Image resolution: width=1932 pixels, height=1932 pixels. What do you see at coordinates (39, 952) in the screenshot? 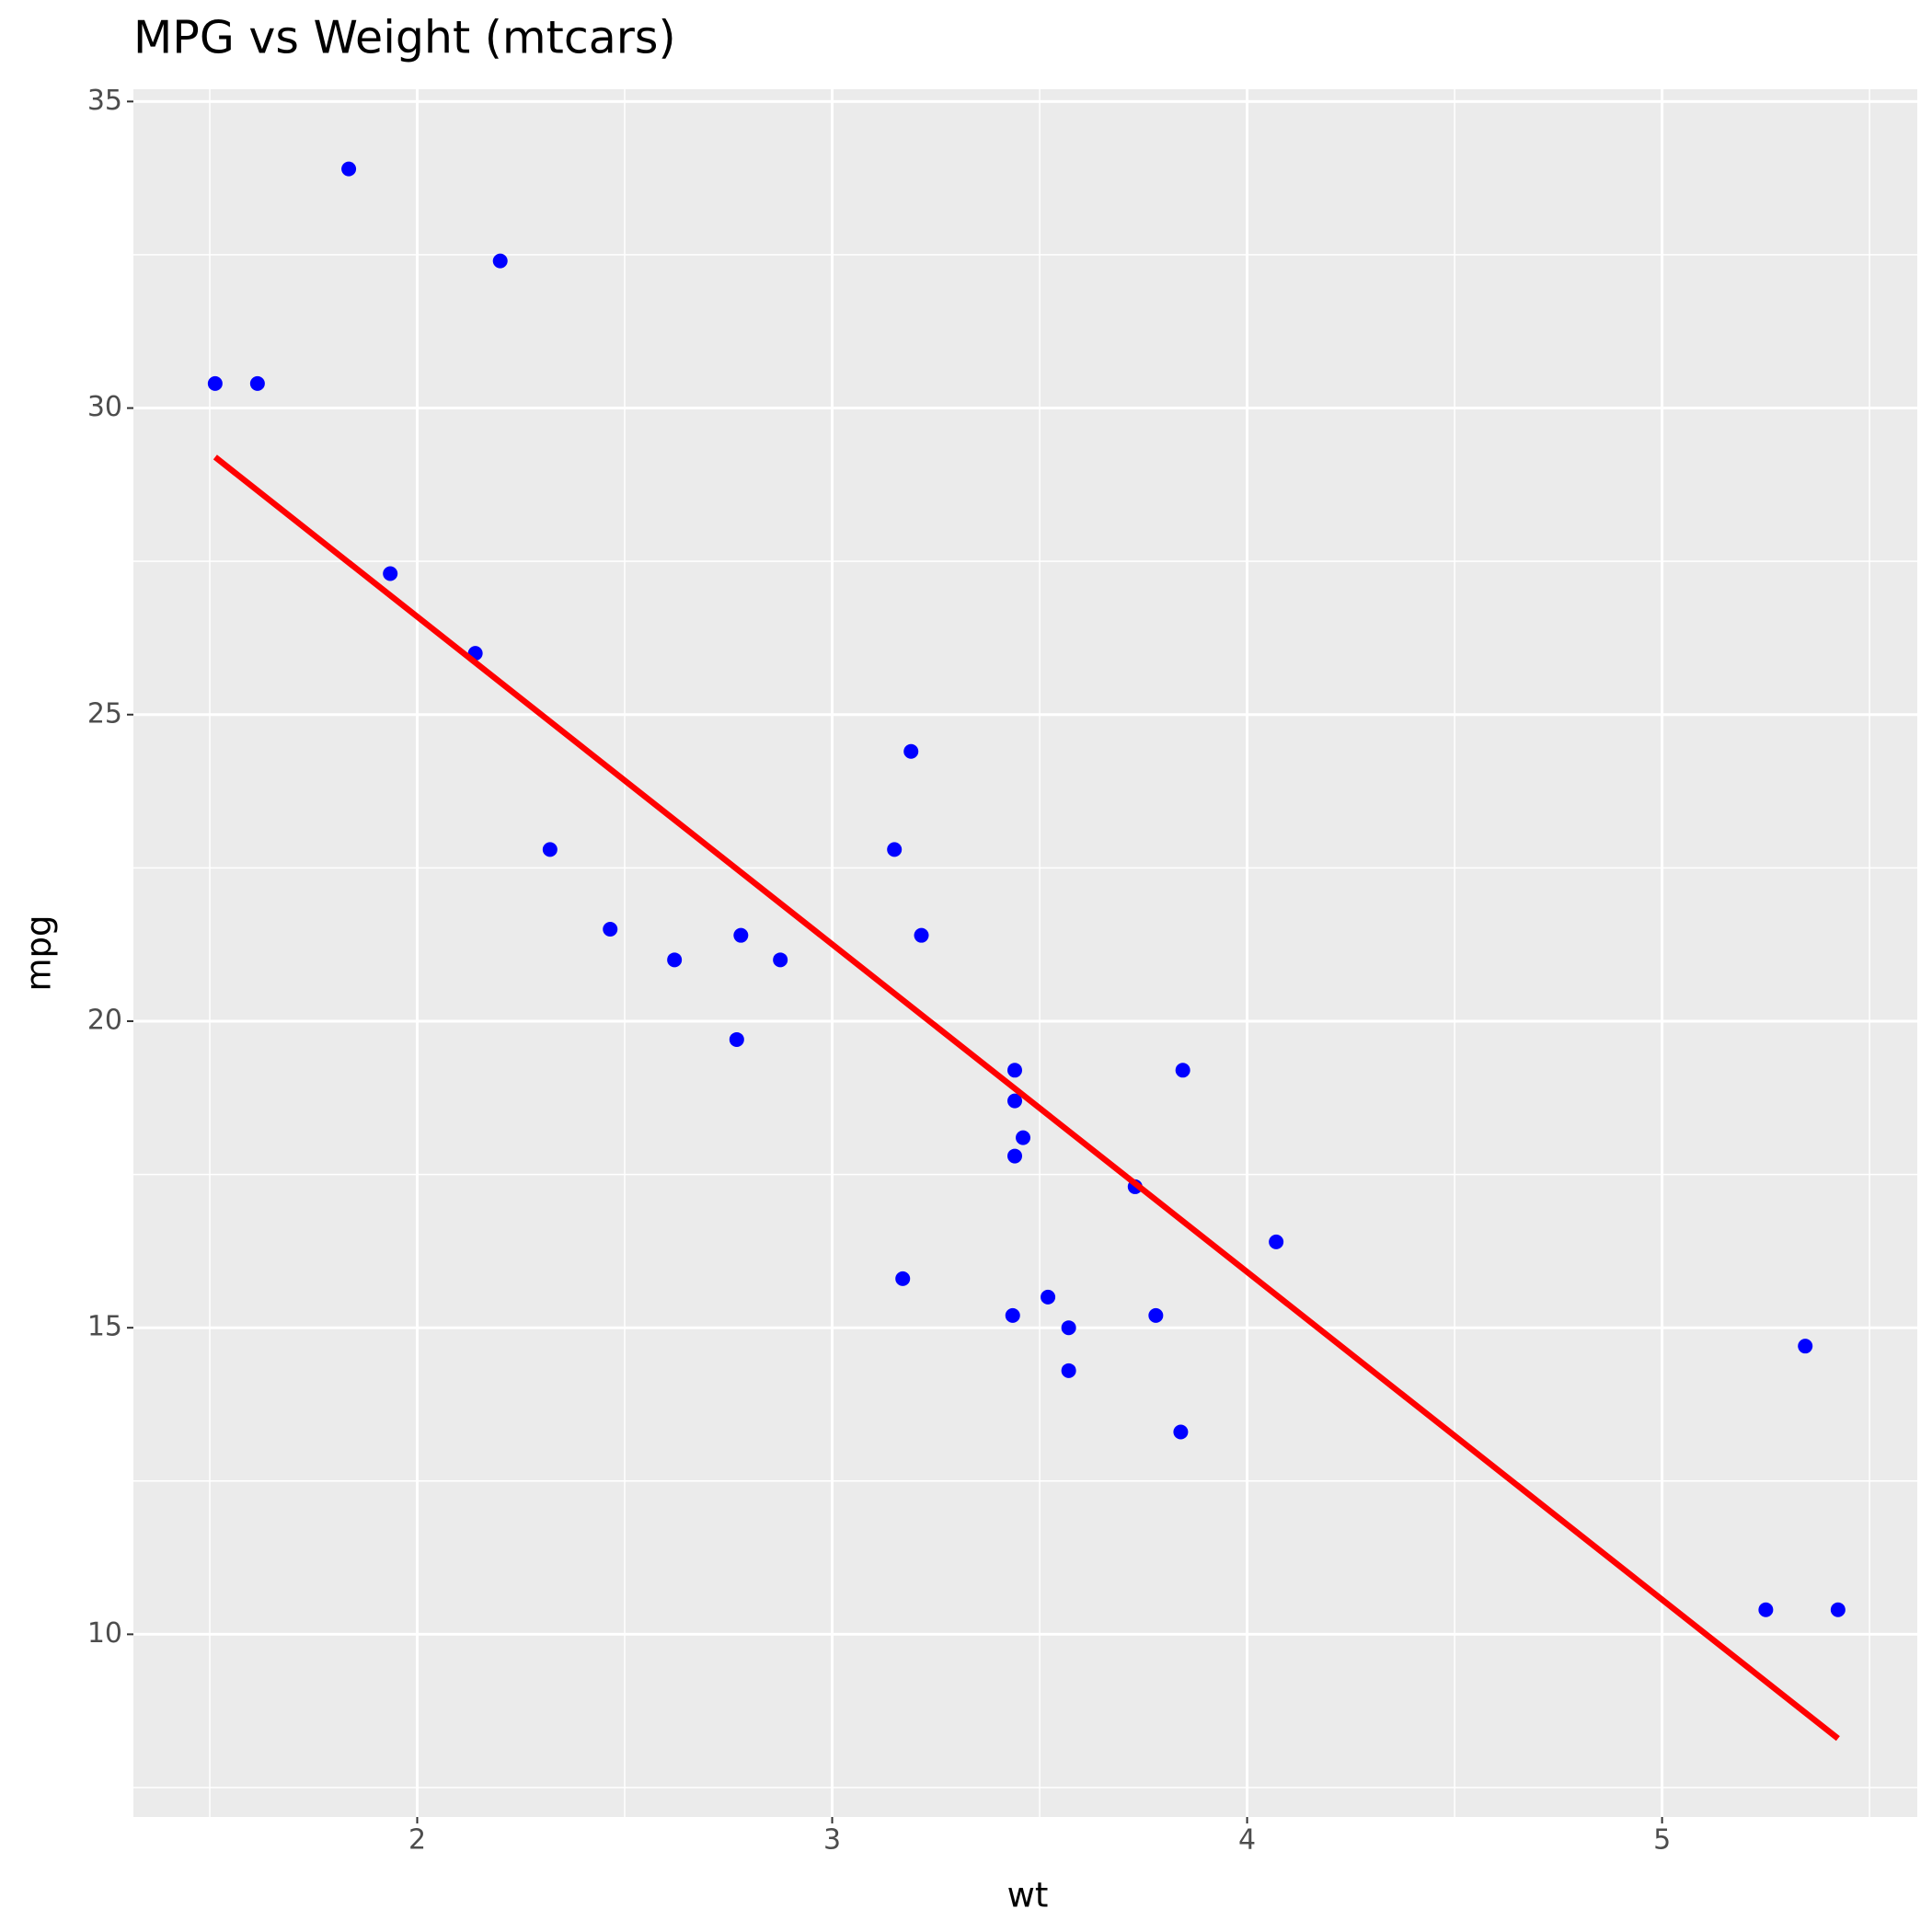
I see `y-axis-title: mpg` at bounding box center [39, 952].